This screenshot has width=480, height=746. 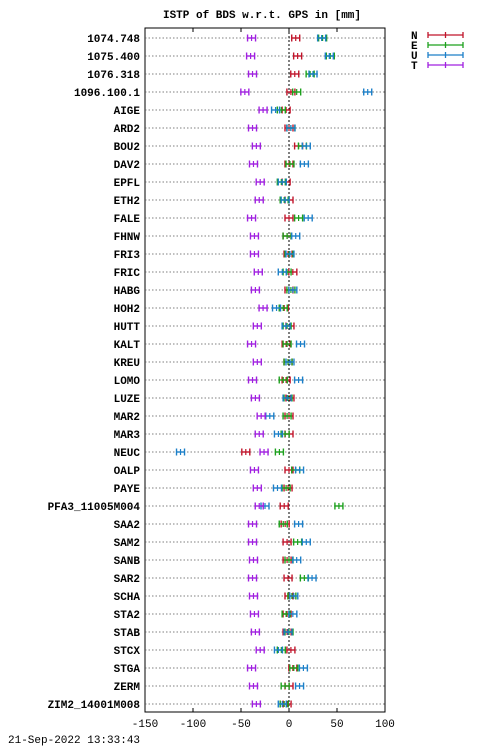 What do you see at coordinates (414, 57) in the screenshot?
I see `legend-label: U` at bounding box center [414, 57].